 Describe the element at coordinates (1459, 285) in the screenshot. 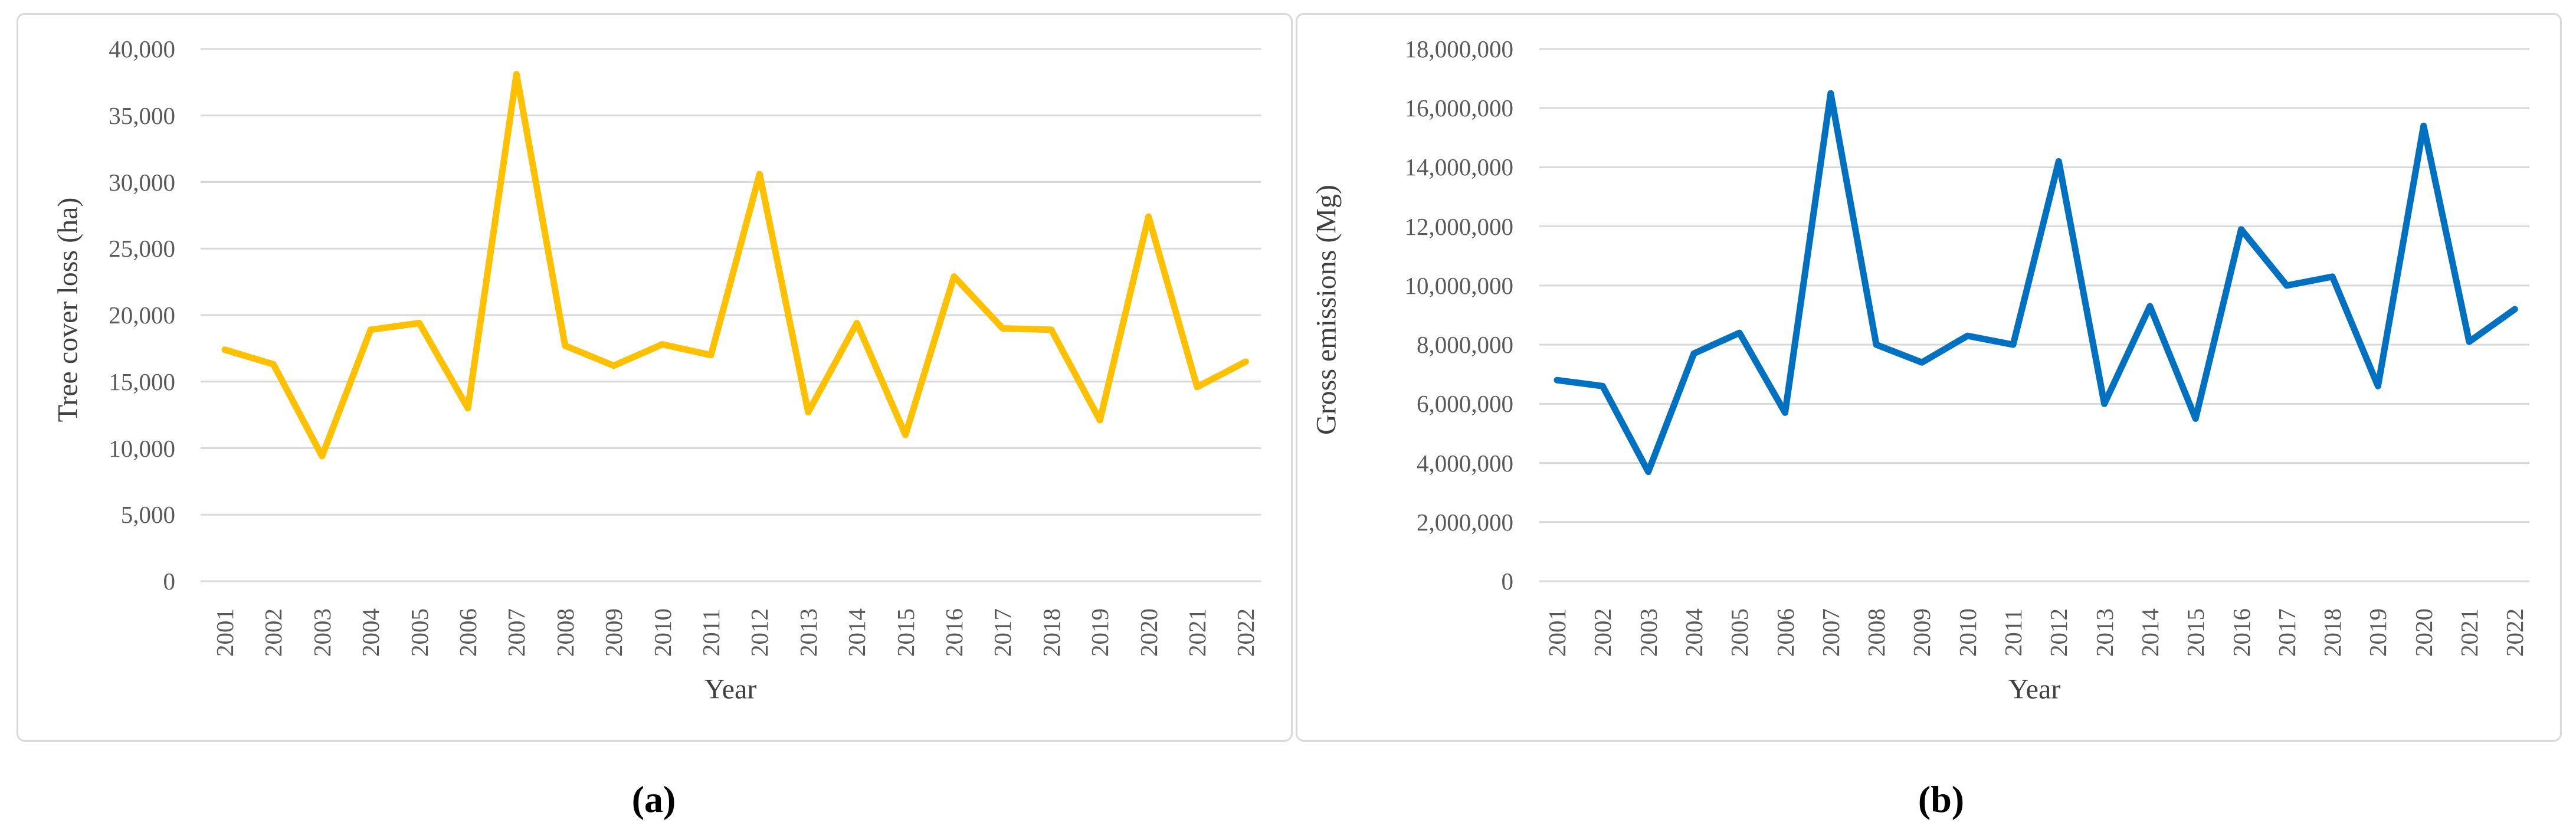

I see `y-tick-label: 10,000,000` at that location.